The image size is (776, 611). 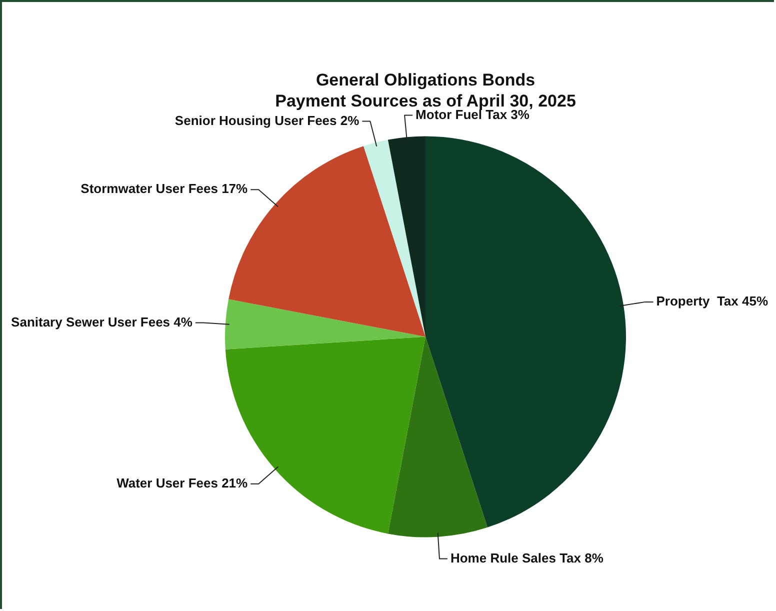 I want to click on chart-subtitle: Payment Sources as of April 30, 2025, so click(x=425, y=101).